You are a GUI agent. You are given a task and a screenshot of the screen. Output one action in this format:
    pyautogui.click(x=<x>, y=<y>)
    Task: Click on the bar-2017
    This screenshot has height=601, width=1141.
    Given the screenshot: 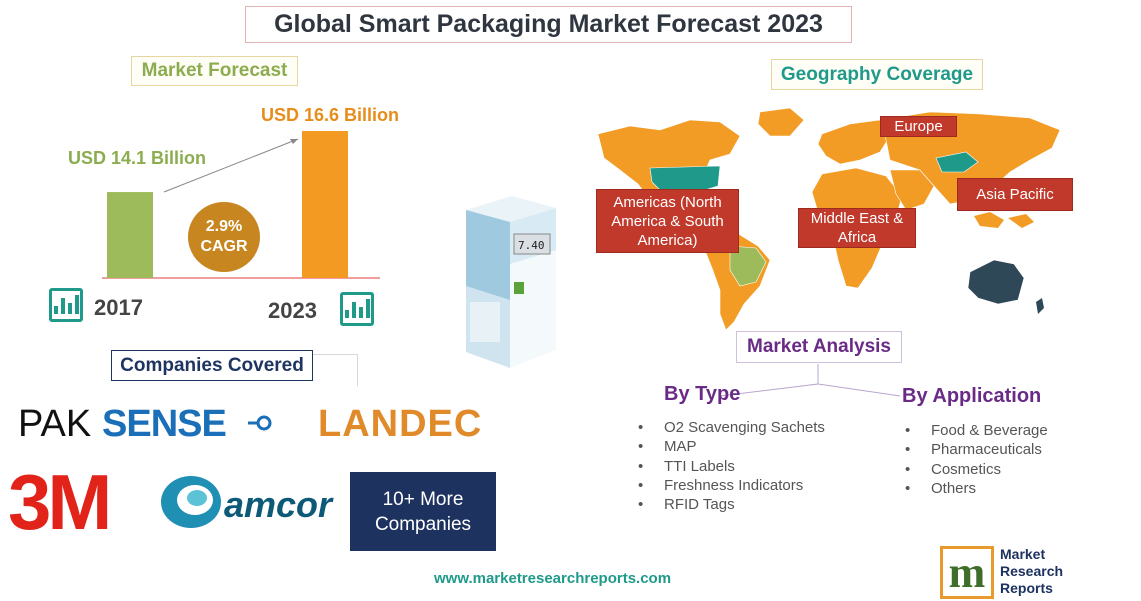 What is the action you would take?
    pyautogui.click(x=130, y=235)
    